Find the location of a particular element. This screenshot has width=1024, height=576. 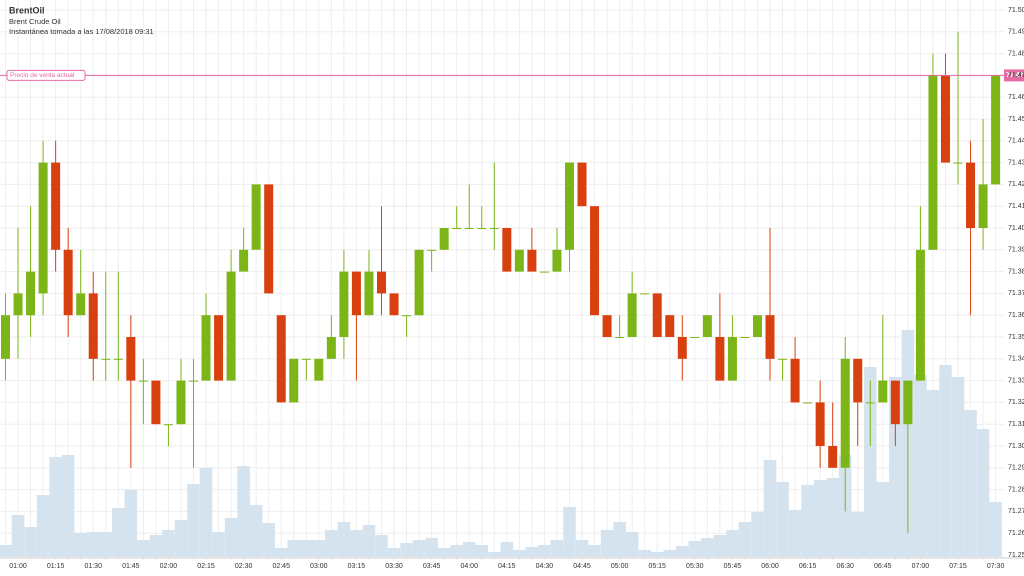

y-tick-label: 71.36 is located at coordinates (1016, 315).